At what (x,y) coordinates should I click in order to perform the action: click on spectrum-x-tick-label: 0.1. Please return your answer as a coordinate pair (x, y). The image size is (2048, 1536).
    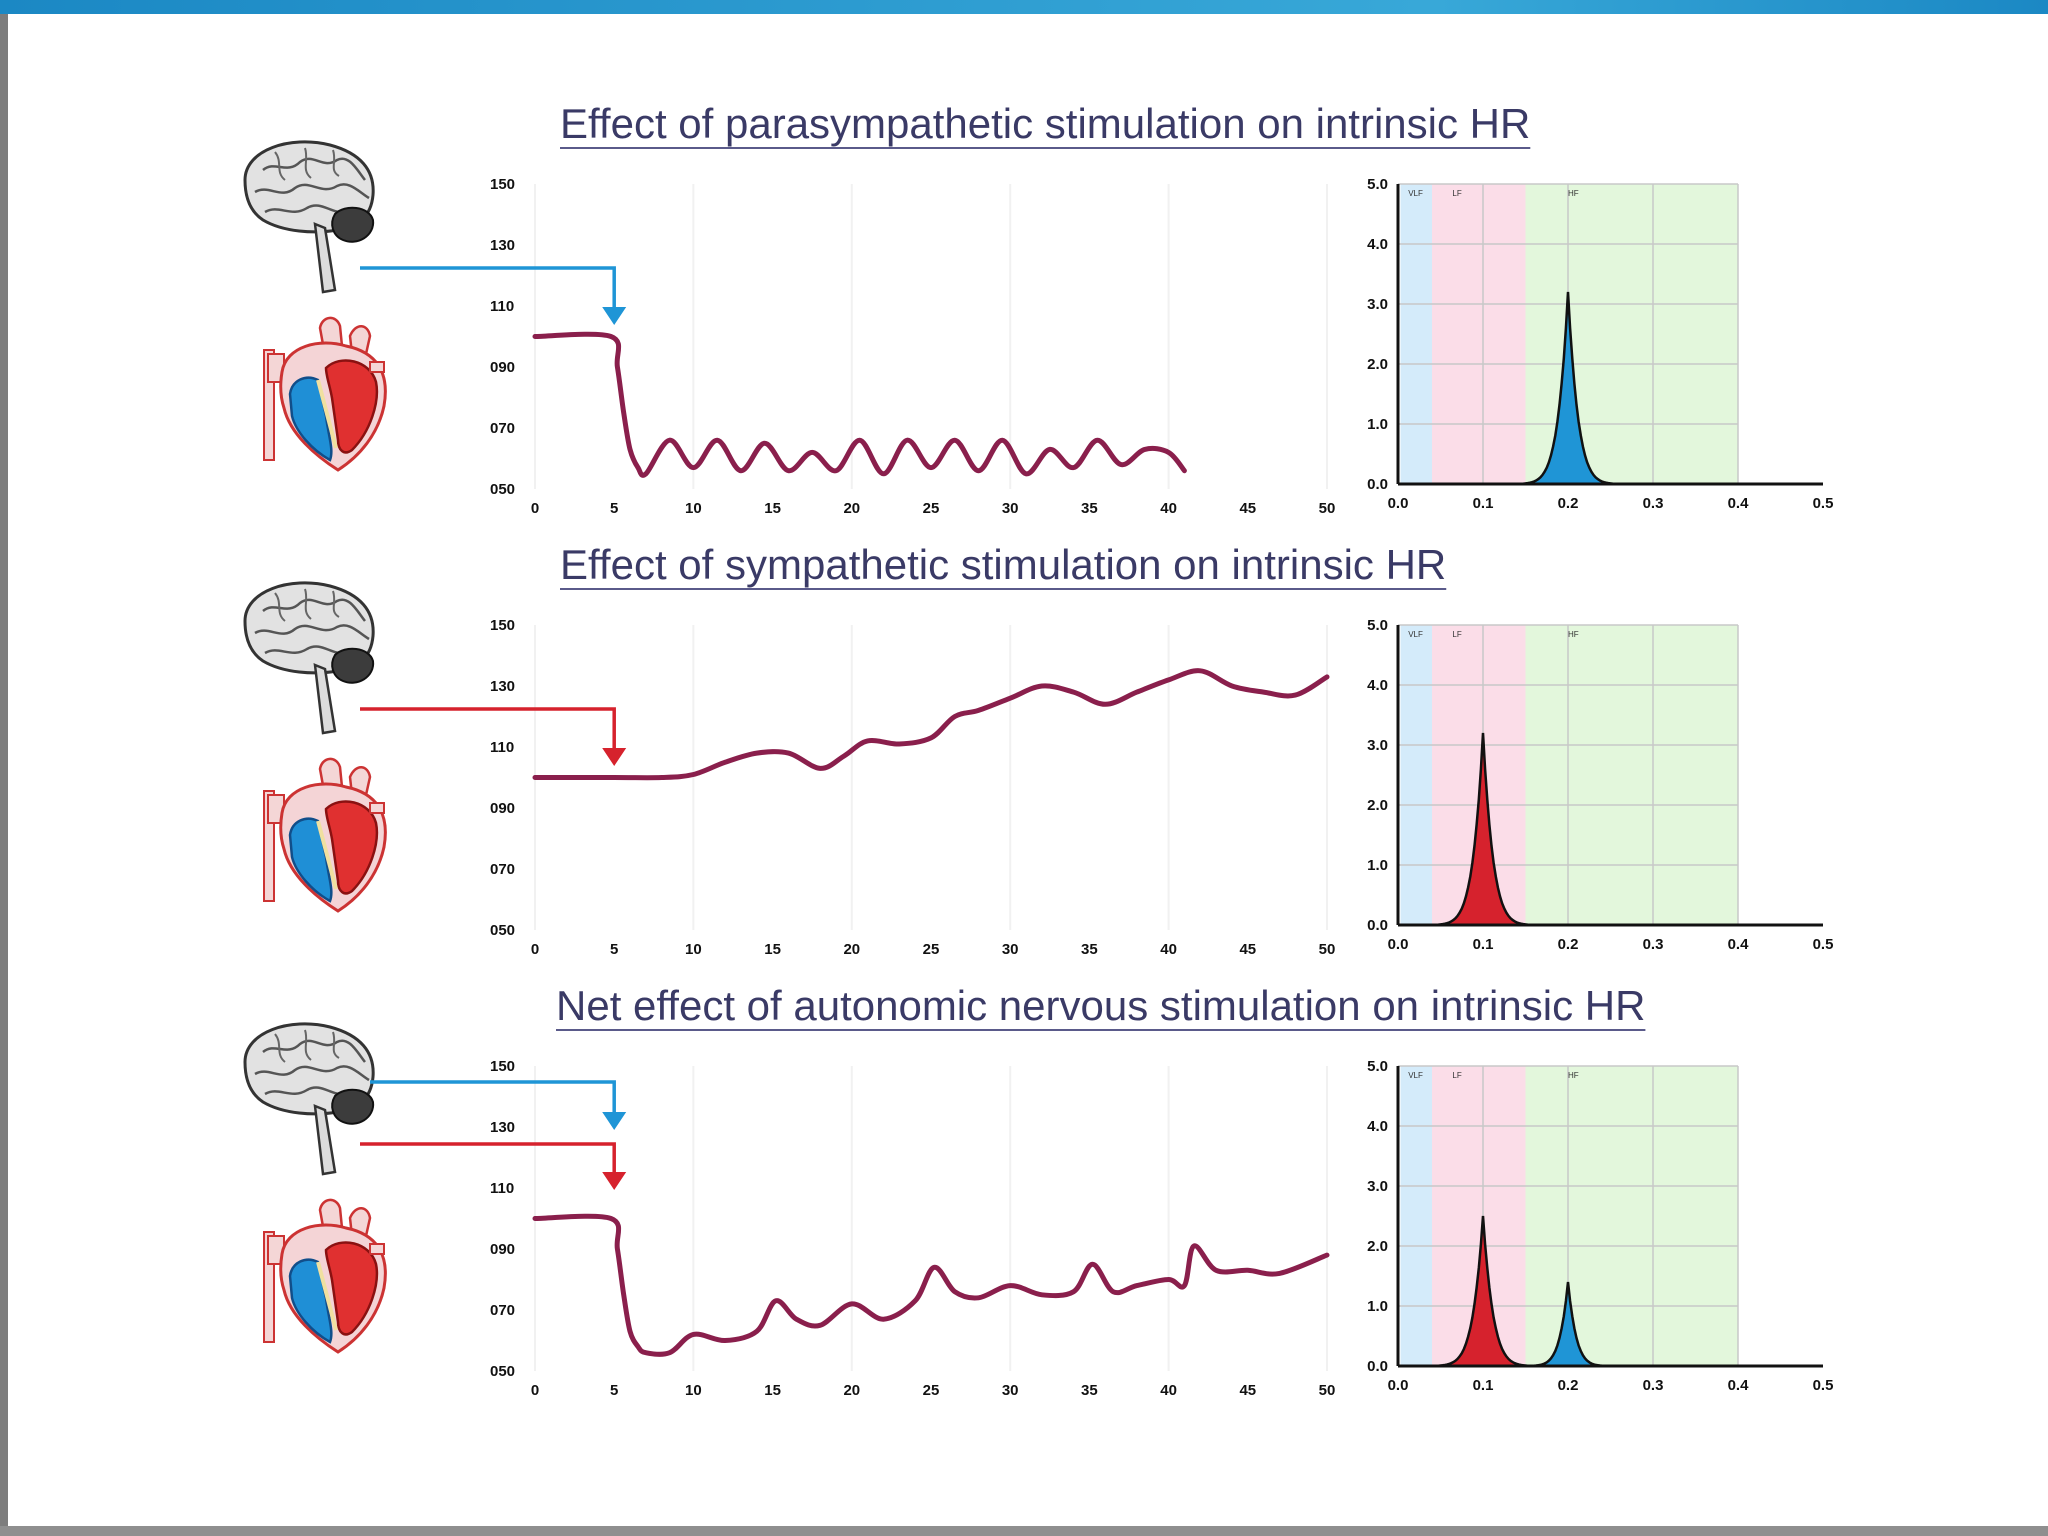
    Looking at the image, I should click on (1483, 944).